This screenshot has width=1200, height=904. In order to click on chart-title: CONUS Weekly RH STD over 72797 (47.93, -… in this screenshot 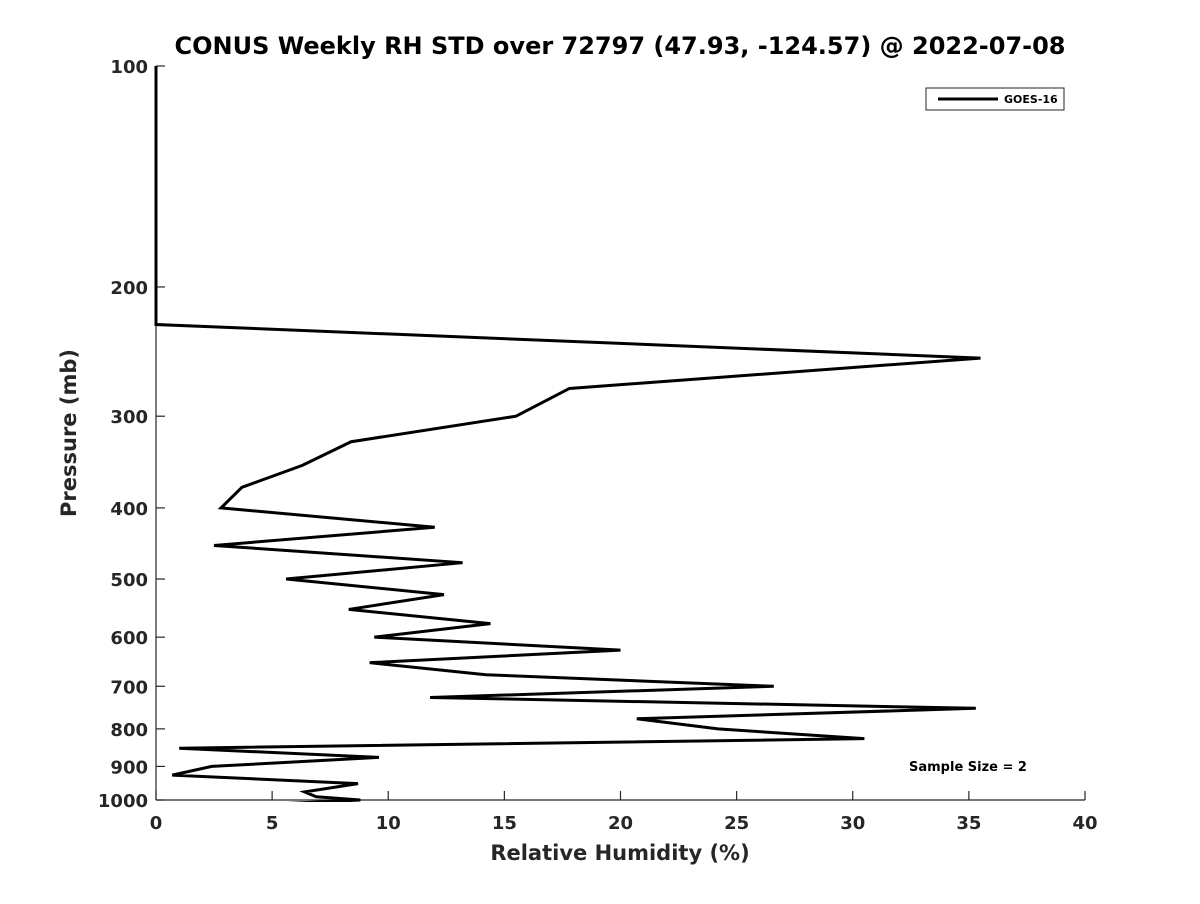, I will do `click(619, 46)`.